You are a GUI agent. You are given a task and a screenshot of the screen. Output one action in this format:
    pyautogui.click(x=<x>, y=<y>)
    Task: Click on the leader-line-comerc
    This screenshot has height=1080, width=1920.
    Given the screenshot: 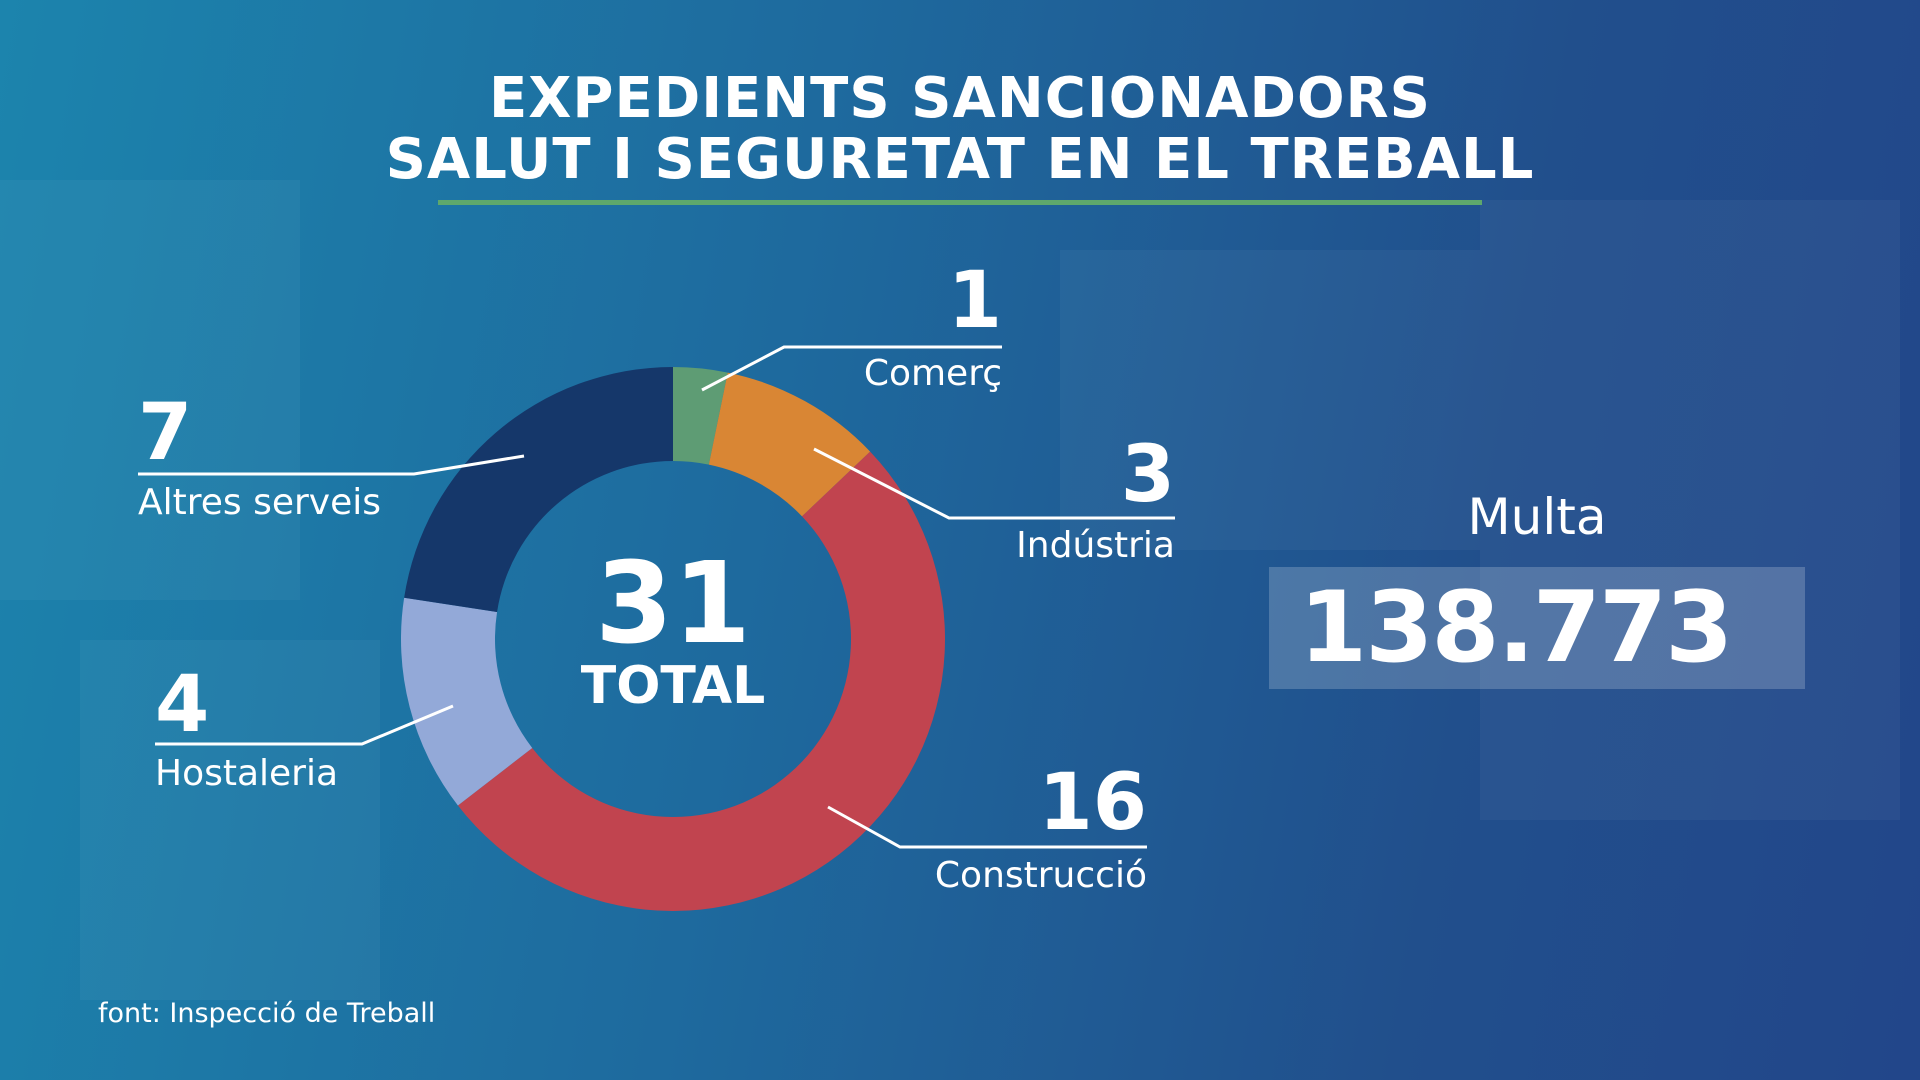 What is the action you would take?
    pyautogui.click(x=851, y=368)
    